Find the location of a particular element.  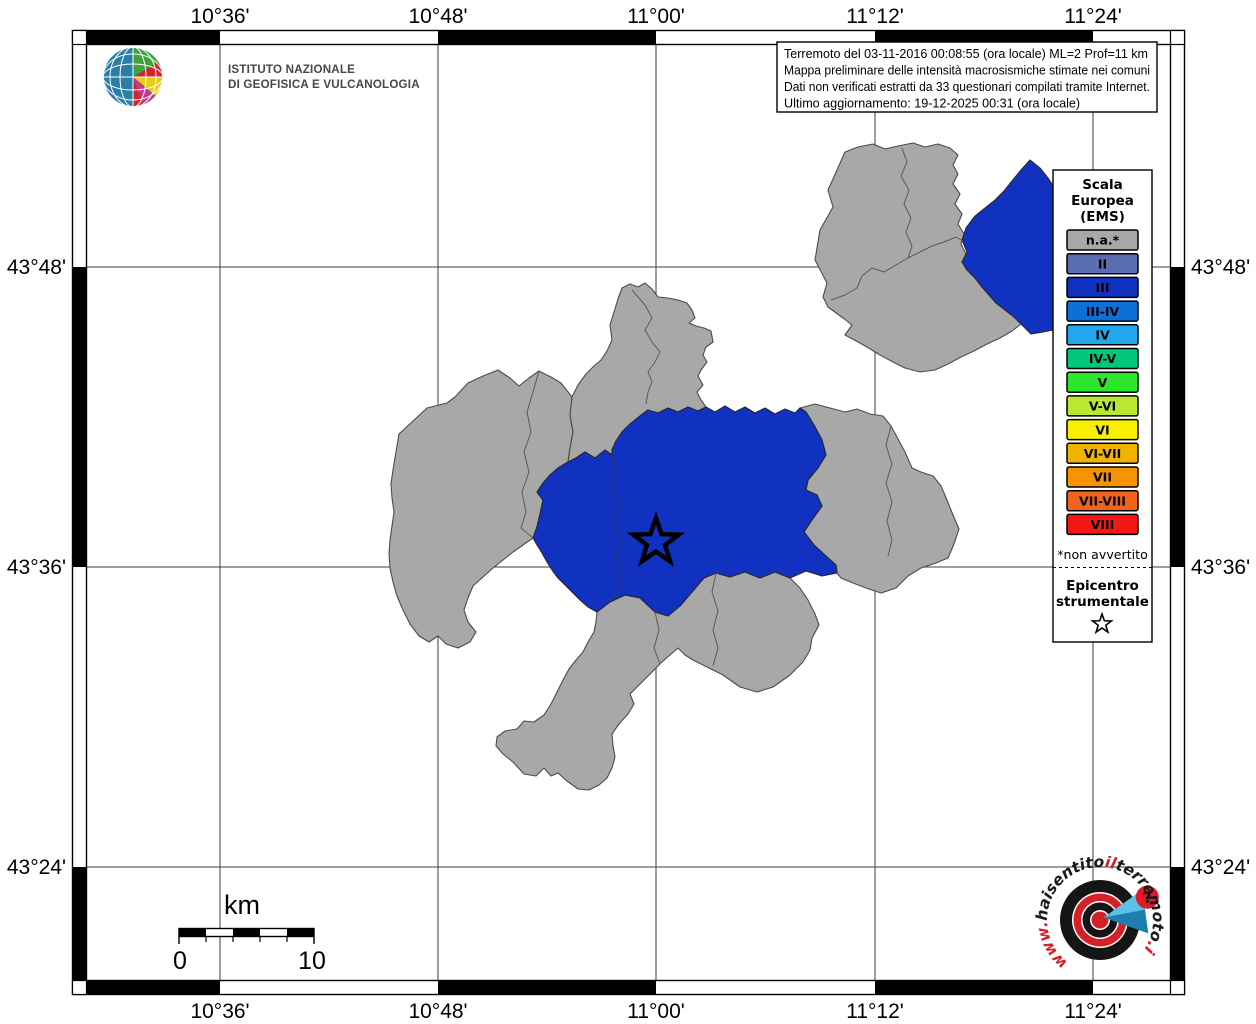

axis-label-top-2: 10°48' is located at coordinates (437, 16).